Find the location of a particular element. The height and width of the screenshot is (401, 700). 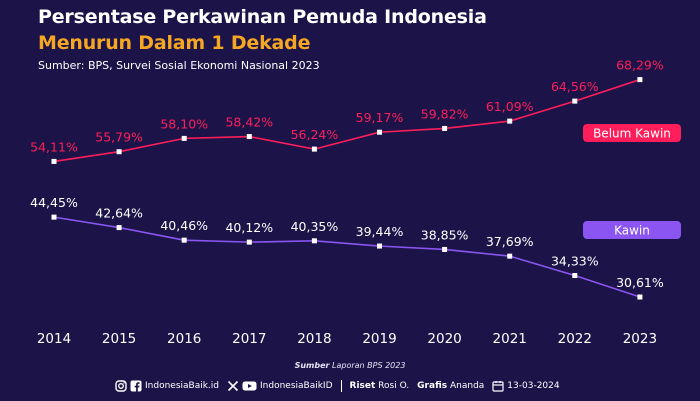

x-tick-label: 2022 is located at coordinates (575, 339).